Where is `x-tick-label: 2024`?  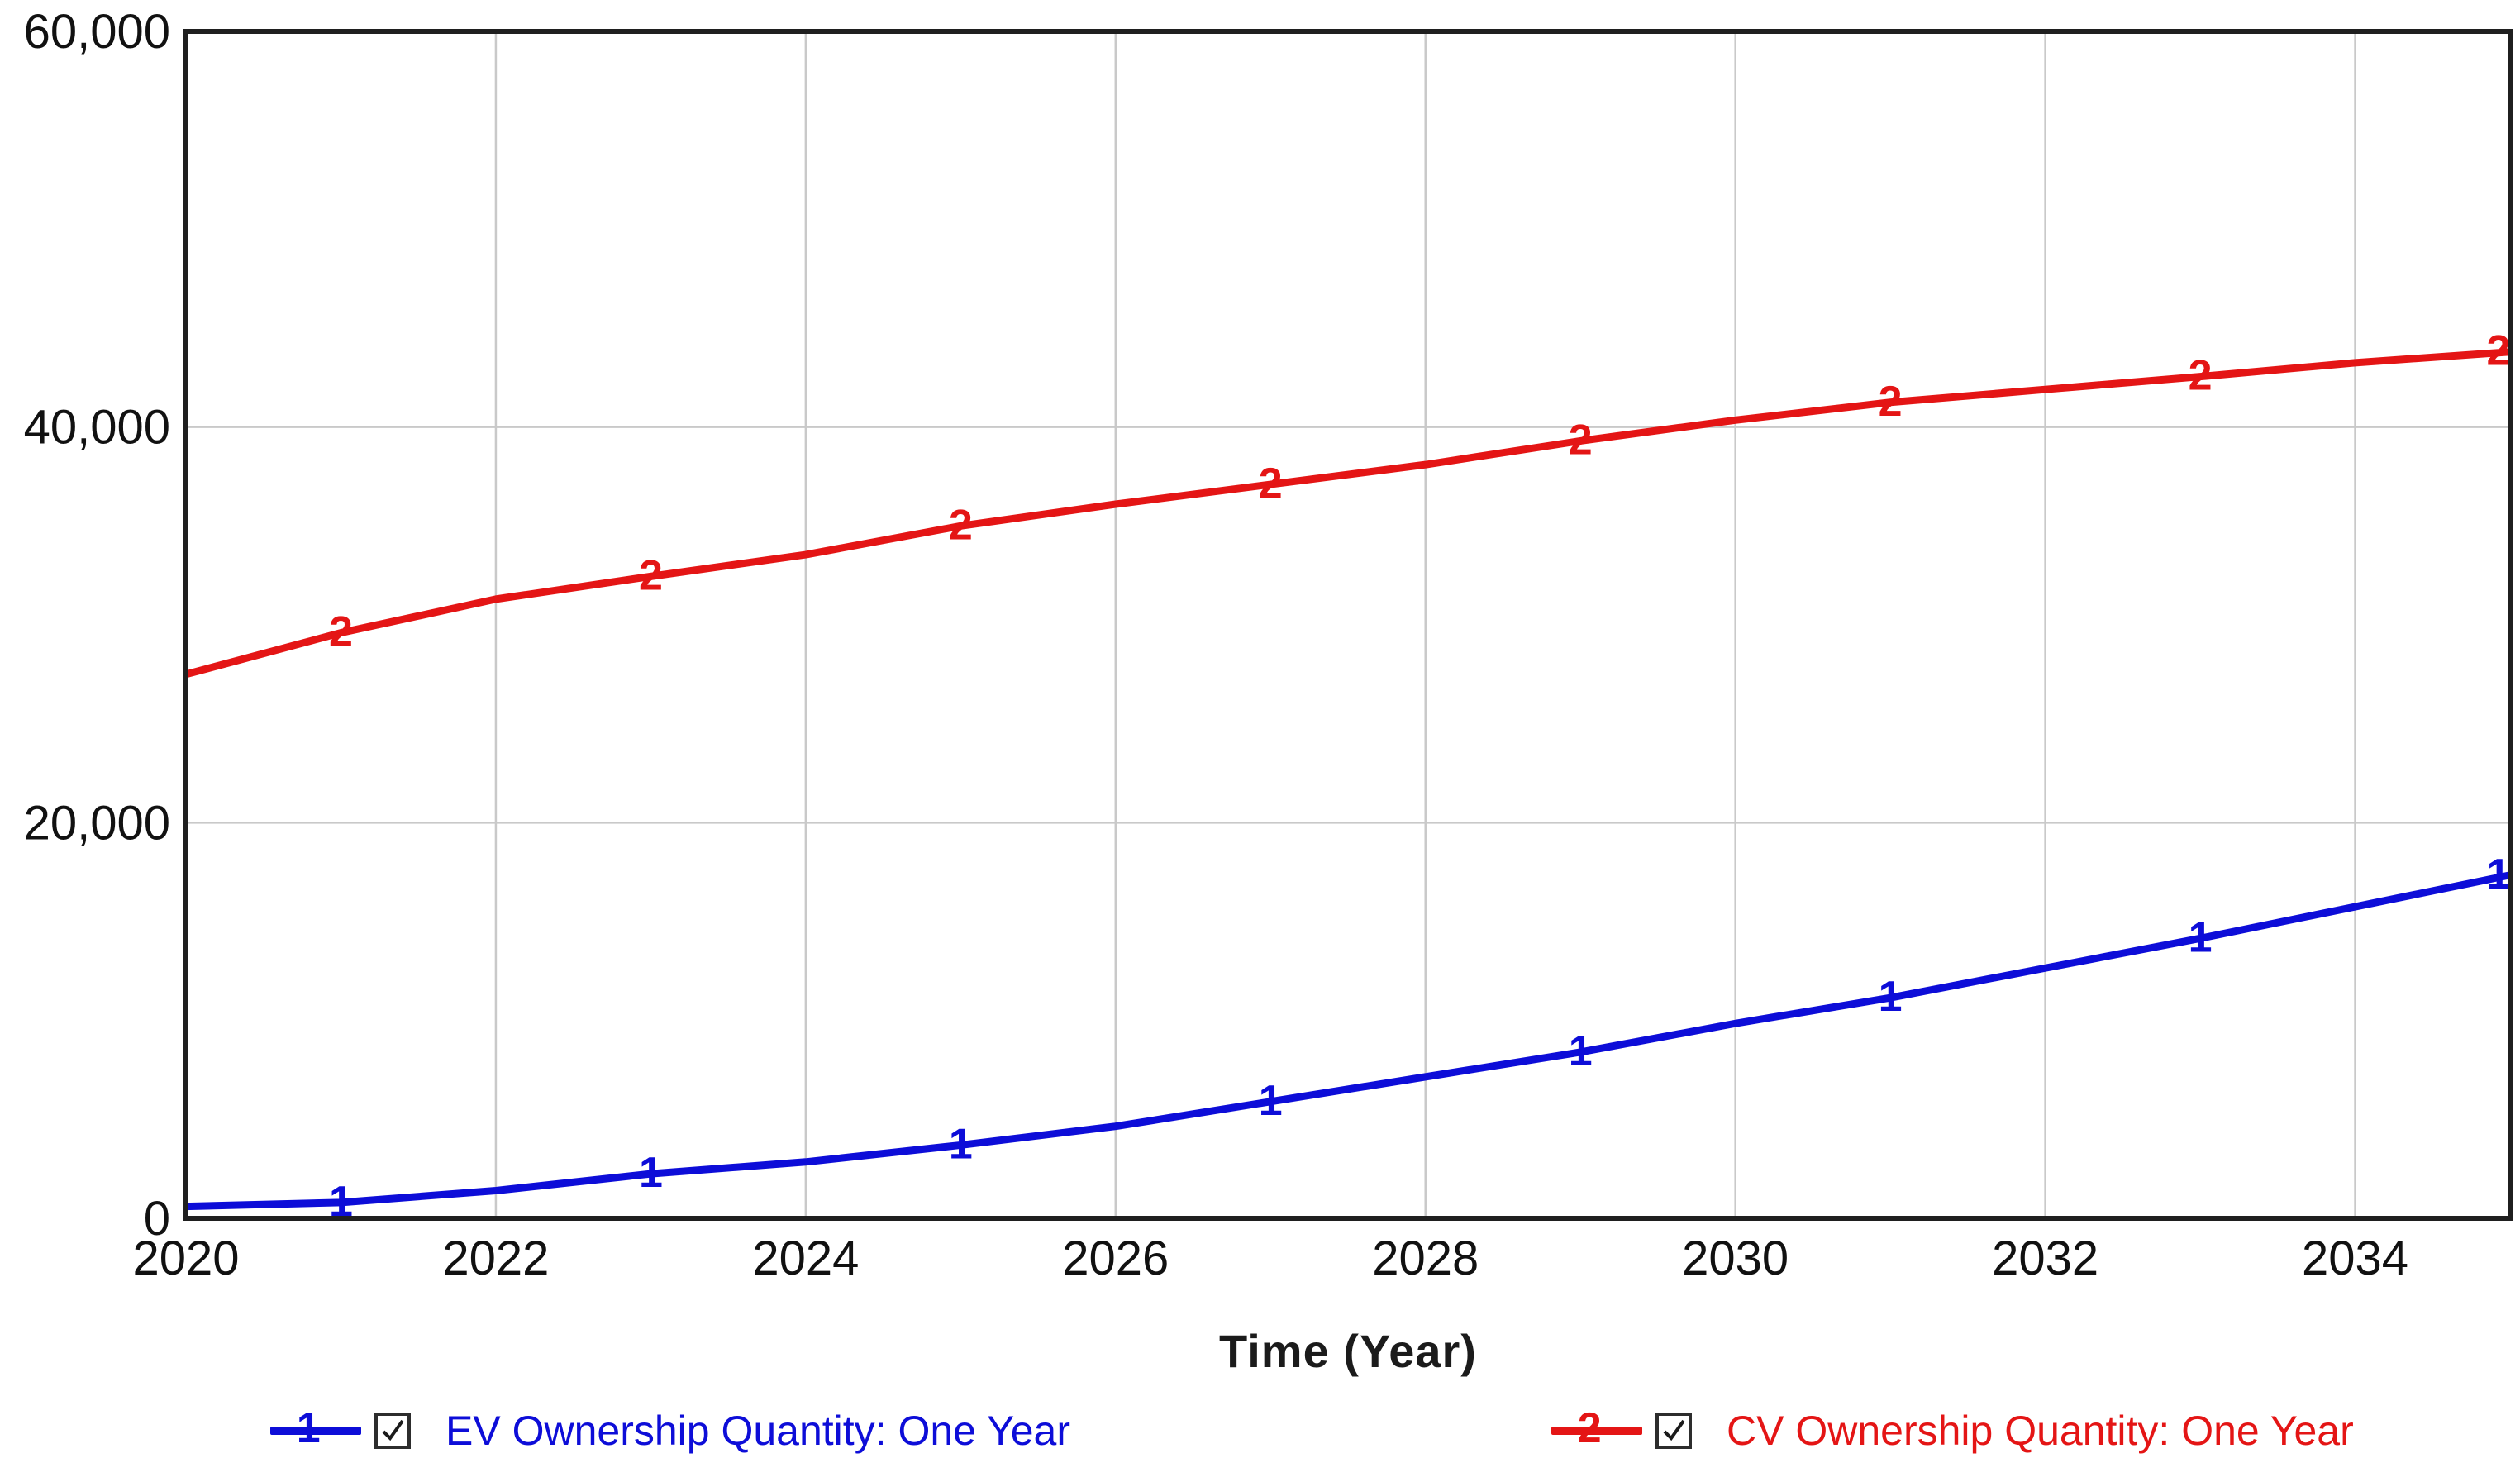
x-tick-label: 2024 is located at coordinates (805, 1258).